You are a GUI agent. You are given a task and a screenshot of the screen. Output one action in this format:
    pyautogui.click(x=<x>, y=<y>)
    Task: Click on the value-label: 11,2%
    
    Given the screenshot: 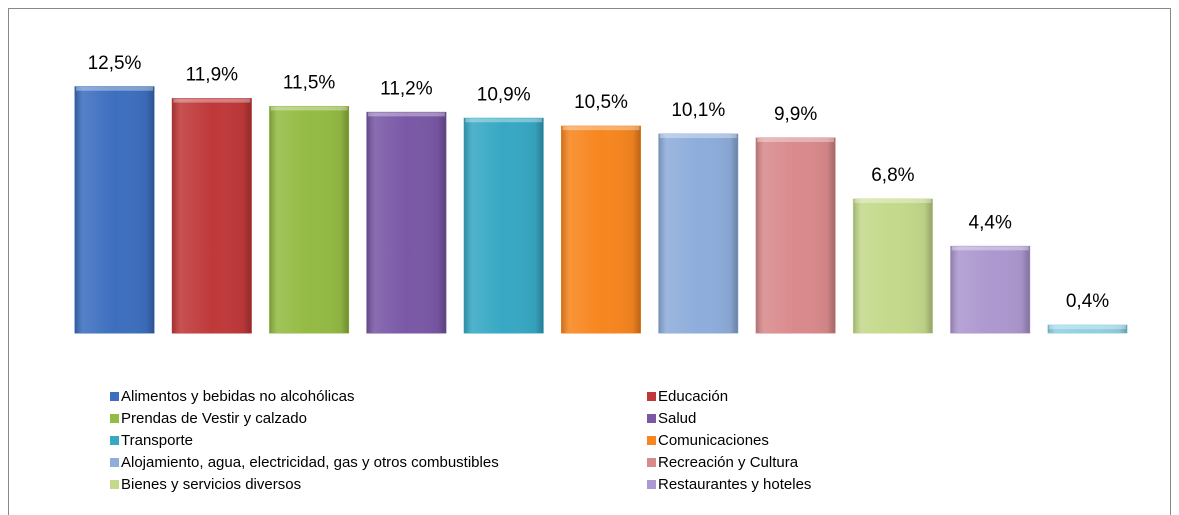 What is the action you would take?
    pyautogui.click(x=406, y=88)
    